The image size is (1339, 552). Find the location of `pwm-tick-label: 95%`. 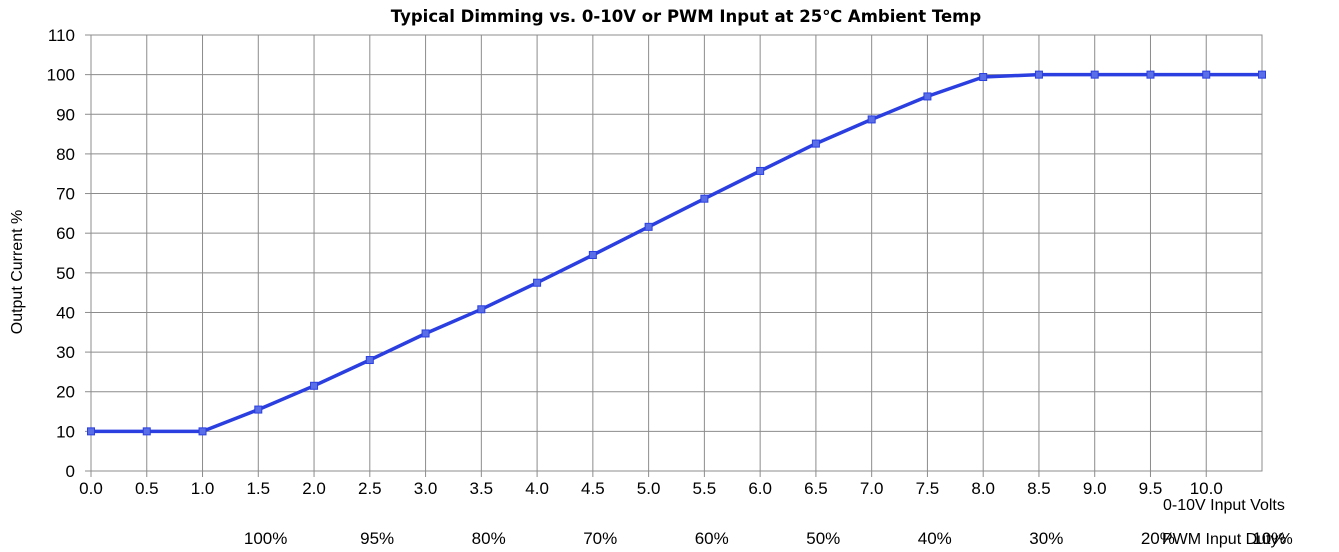

pwm-tick-label: 95% is located at coordinates (377, 538).